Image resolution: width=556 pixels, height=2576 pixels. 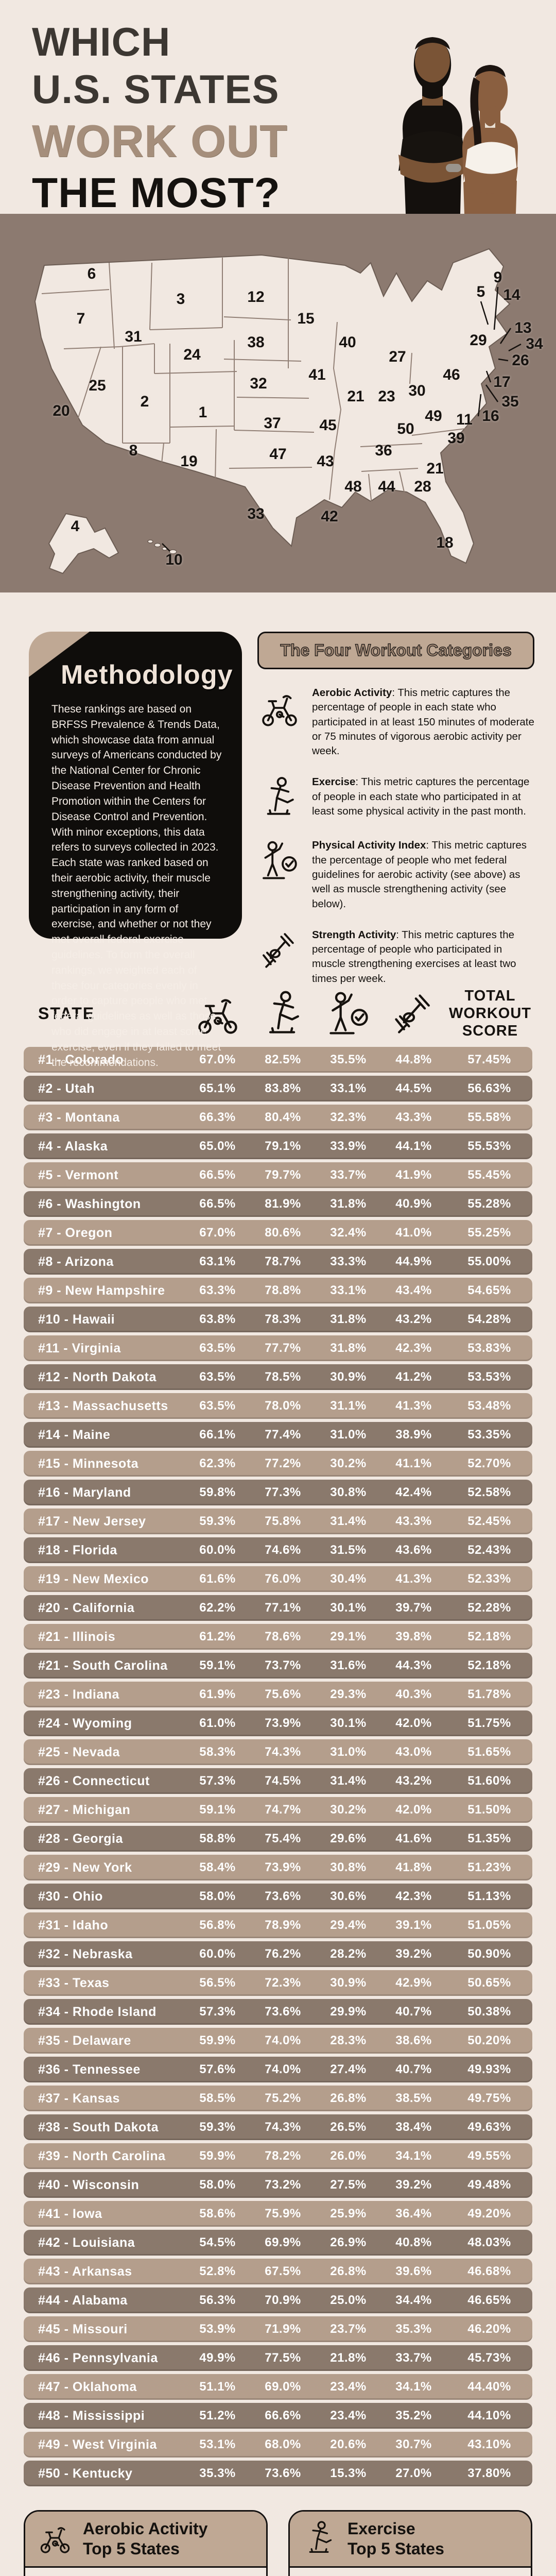 I want to click on athletes-illustration, so click(x=458, y=125).